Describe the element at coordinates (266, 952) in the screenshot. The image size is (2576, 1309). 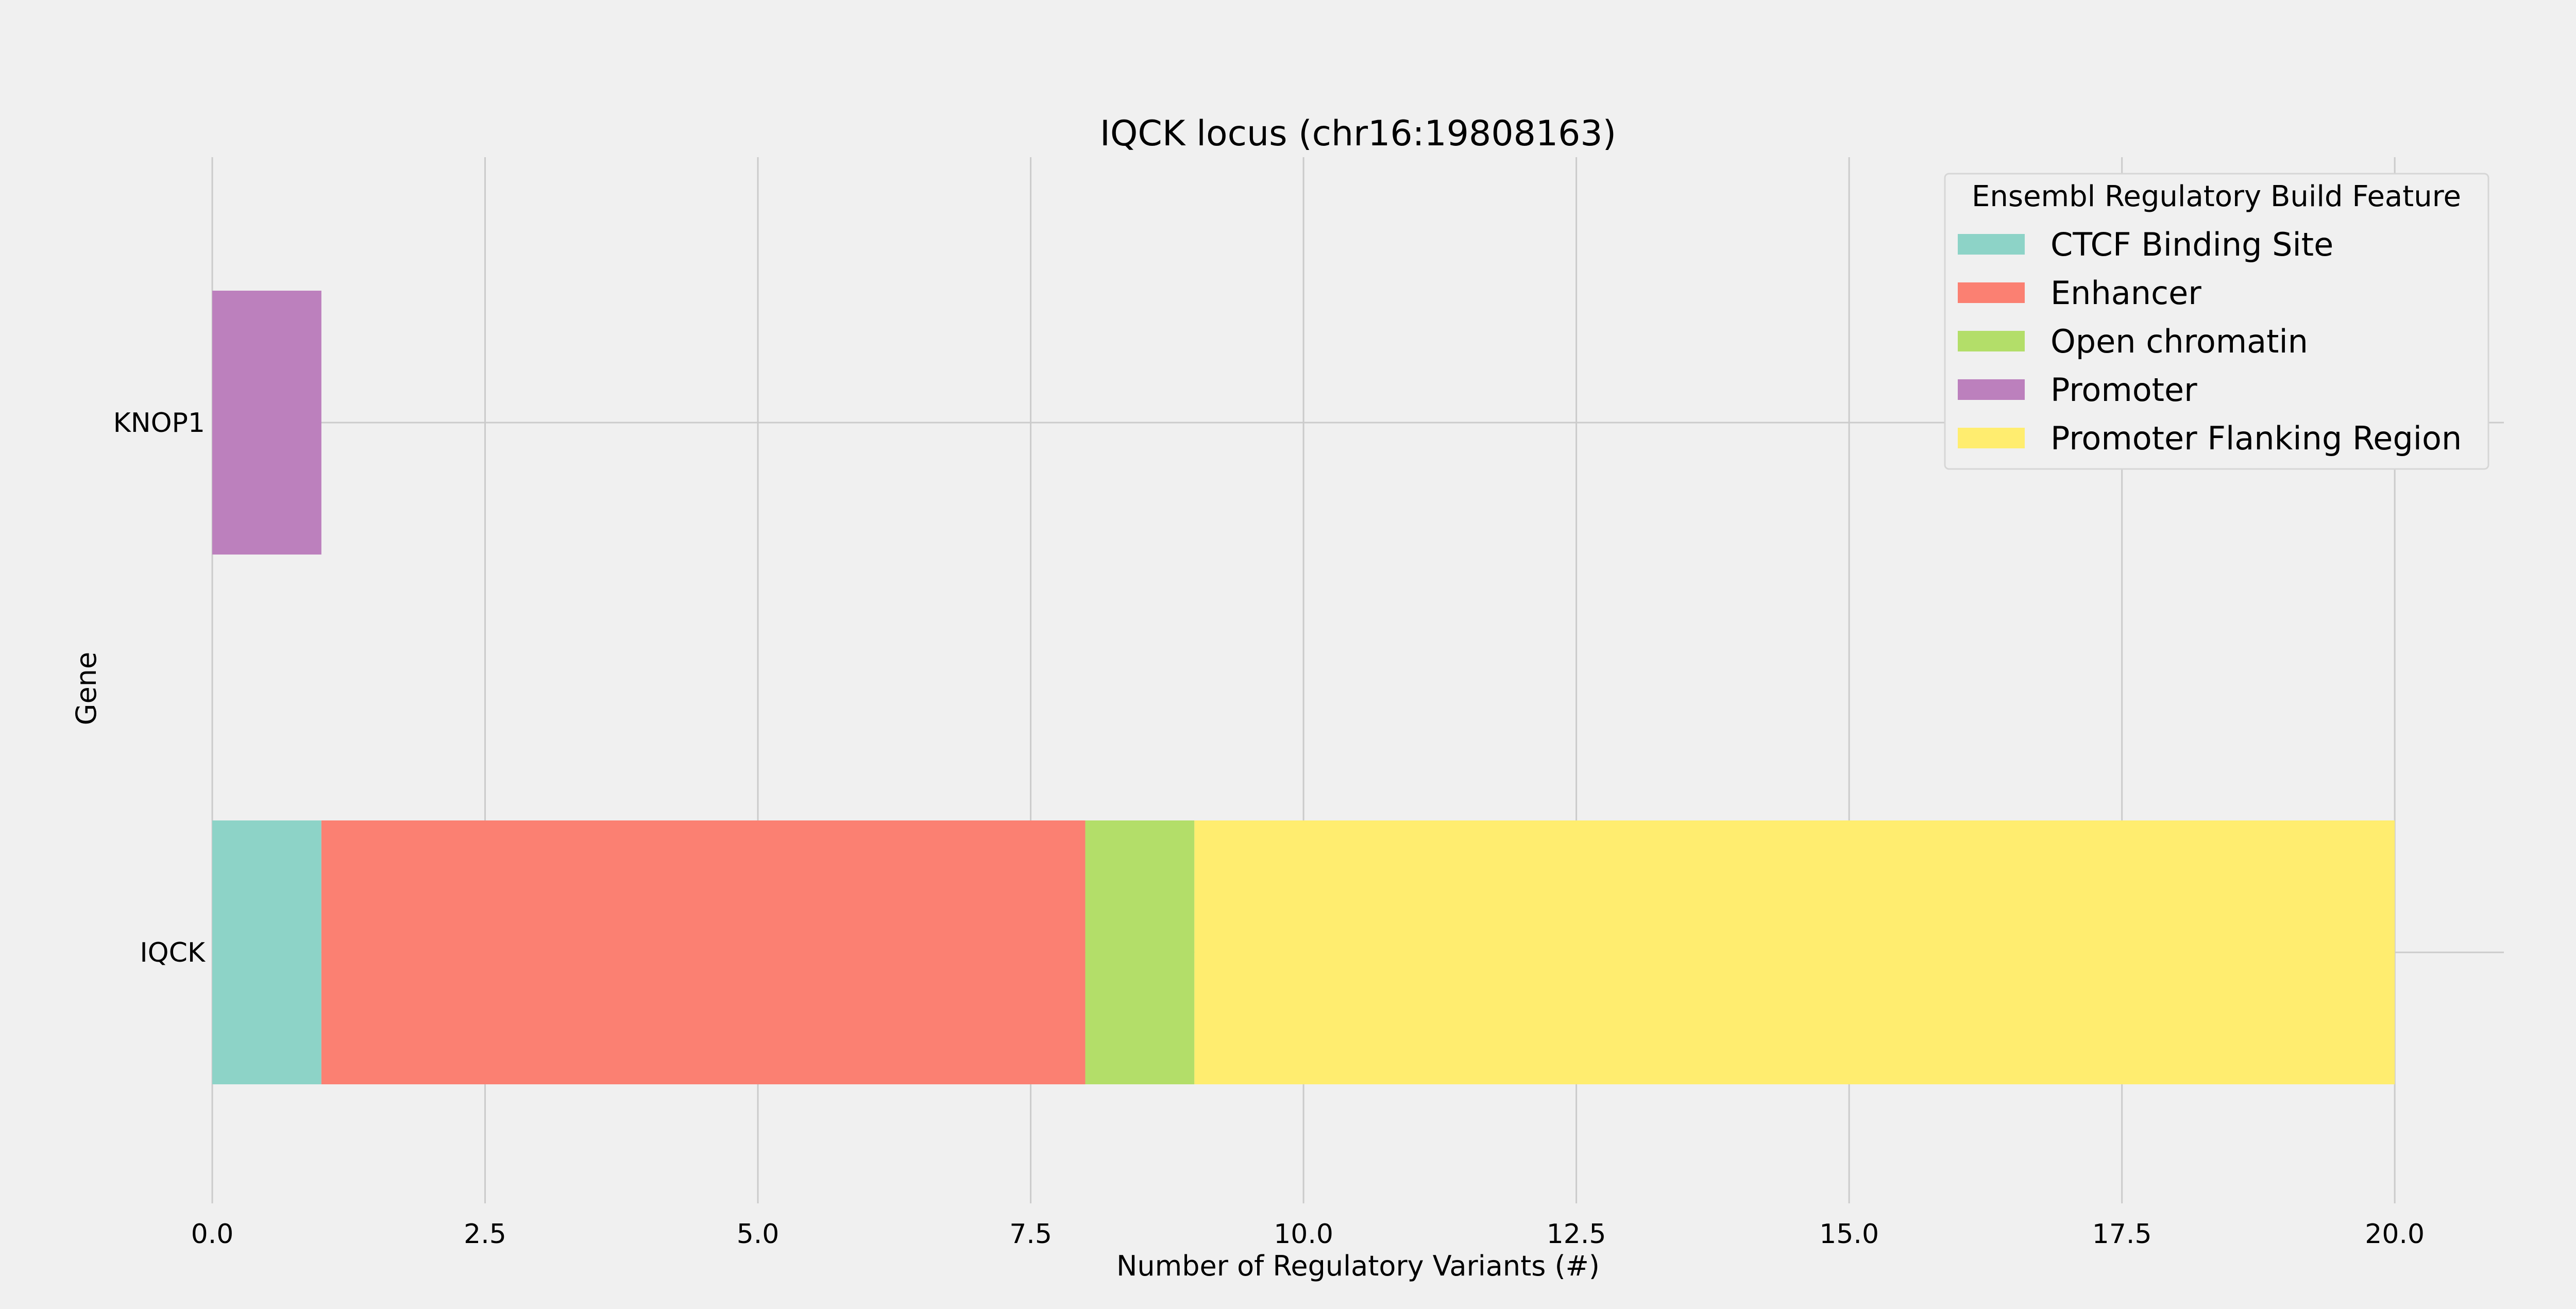
I see `bar-iqck-ctcf-binding-site` at that location.